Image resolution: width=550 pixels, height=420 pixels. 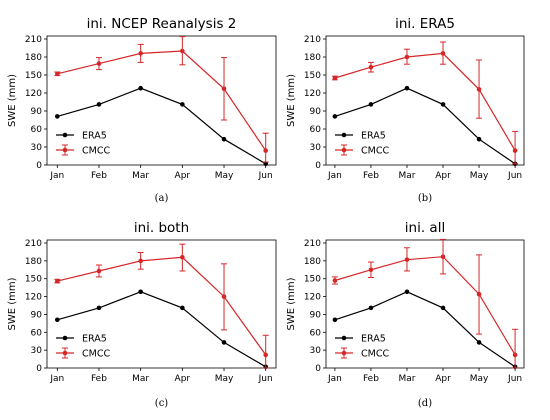 I want to click on panel-title: ini. both, so click(x=161, y=228).